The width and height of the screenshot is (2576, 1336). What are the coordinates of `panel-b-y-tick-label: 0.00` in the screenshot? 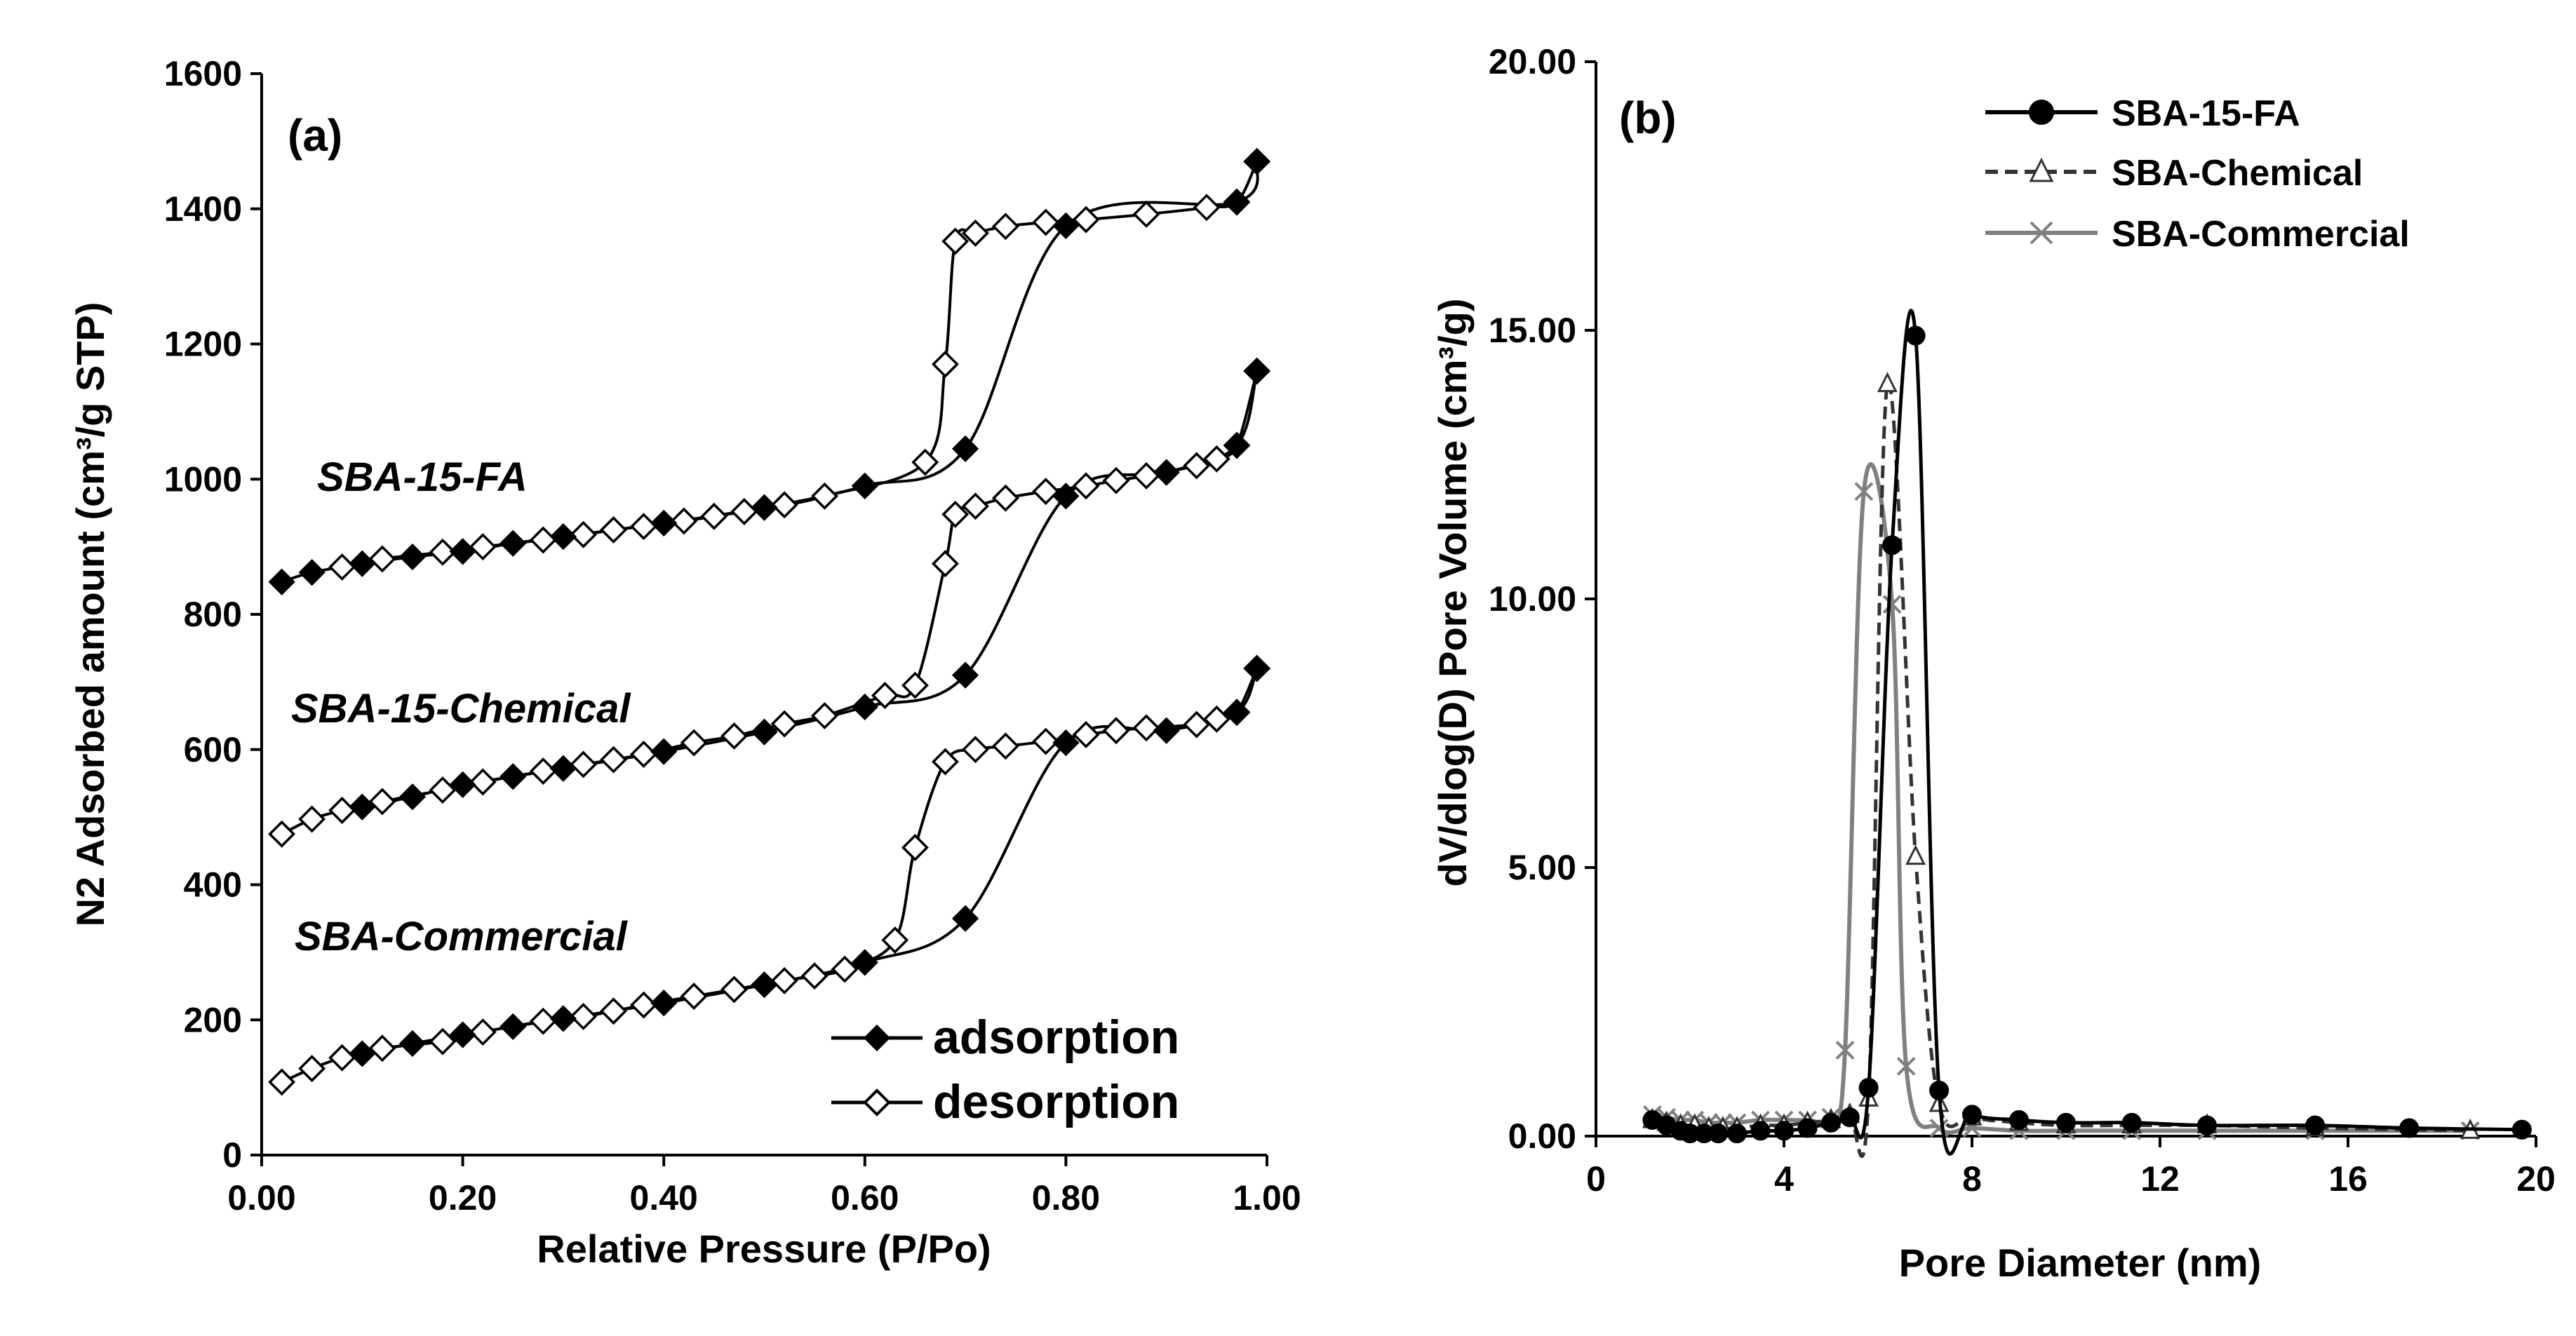 It's located at (1542, 1136).